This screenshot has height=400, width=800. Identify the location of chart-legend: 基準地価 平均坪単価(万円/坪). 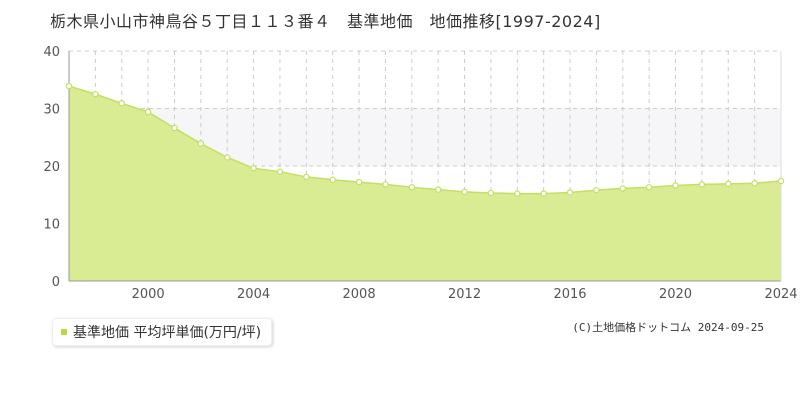
(162, 332).